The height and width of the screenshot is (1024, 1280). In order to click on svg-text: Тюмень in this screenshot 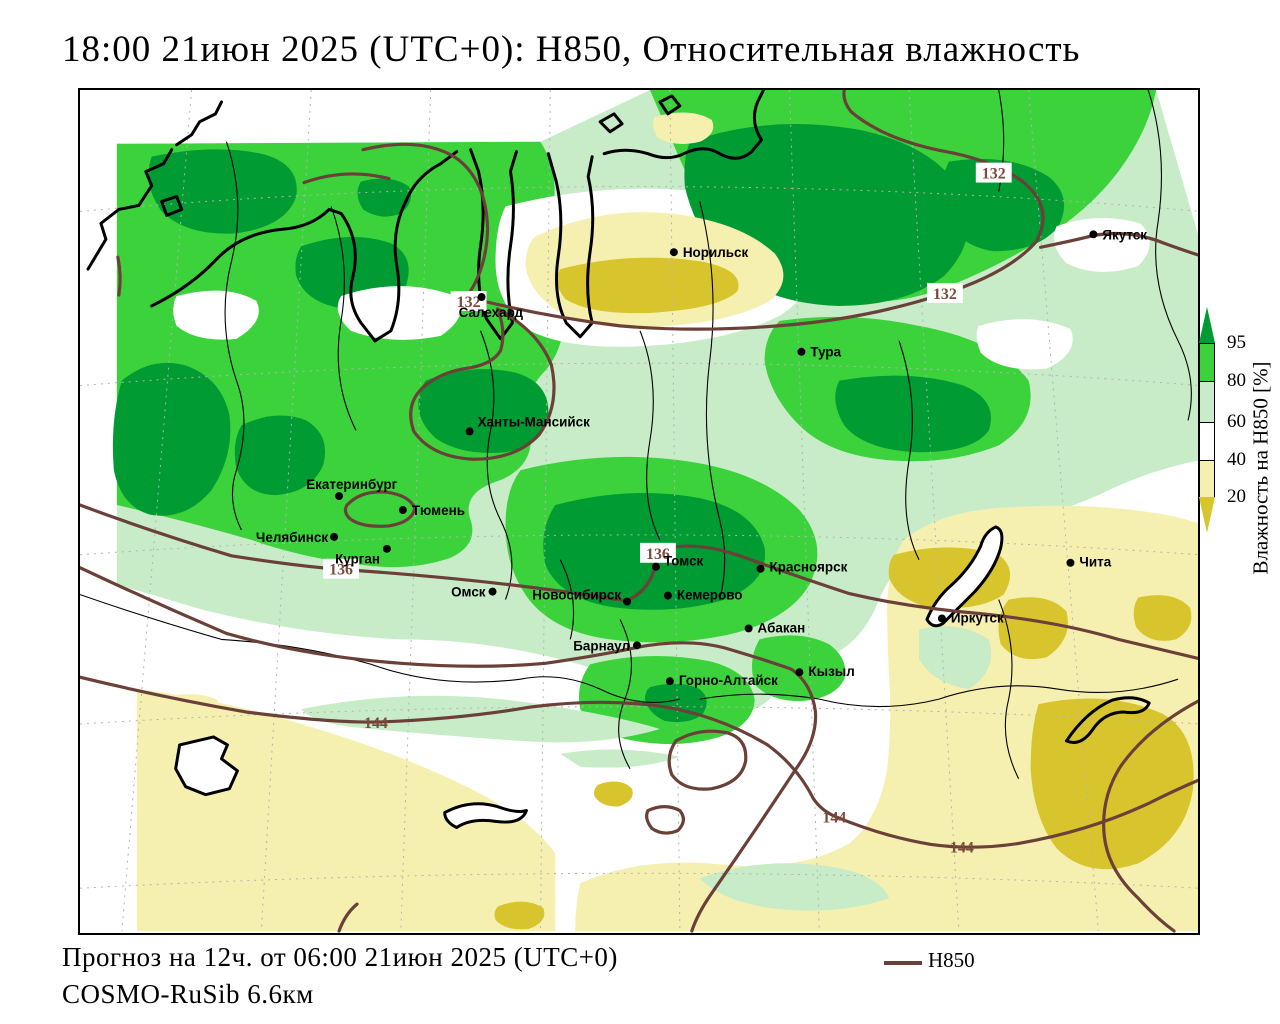, I will do `click(438, 510)`.